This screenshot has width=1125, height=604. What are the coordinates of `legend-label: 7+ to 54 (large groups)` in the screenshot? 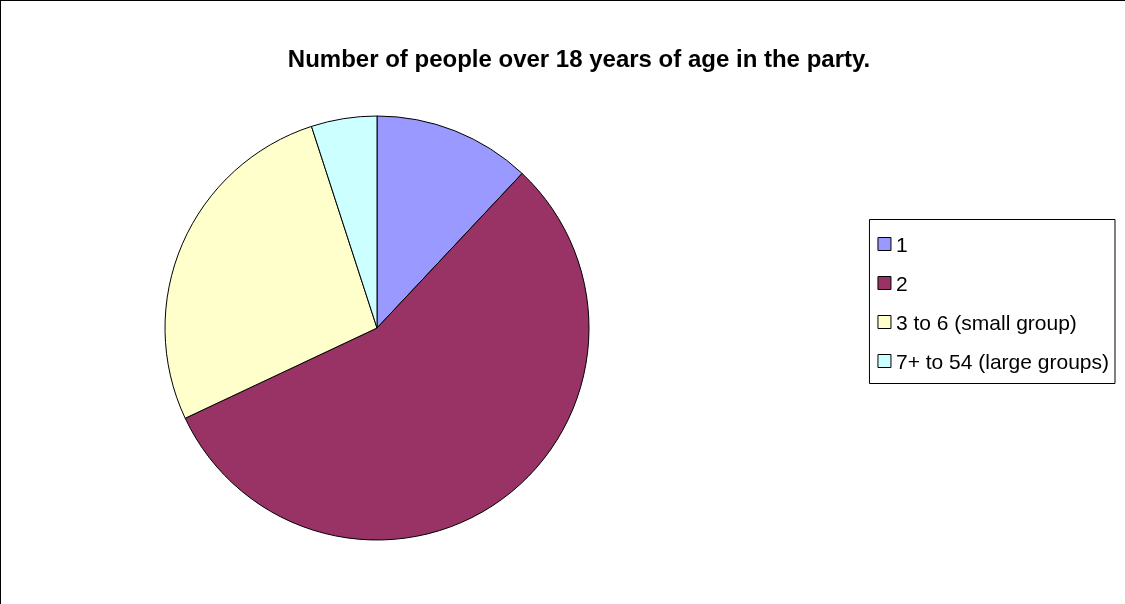 It's located at (1002, 361).